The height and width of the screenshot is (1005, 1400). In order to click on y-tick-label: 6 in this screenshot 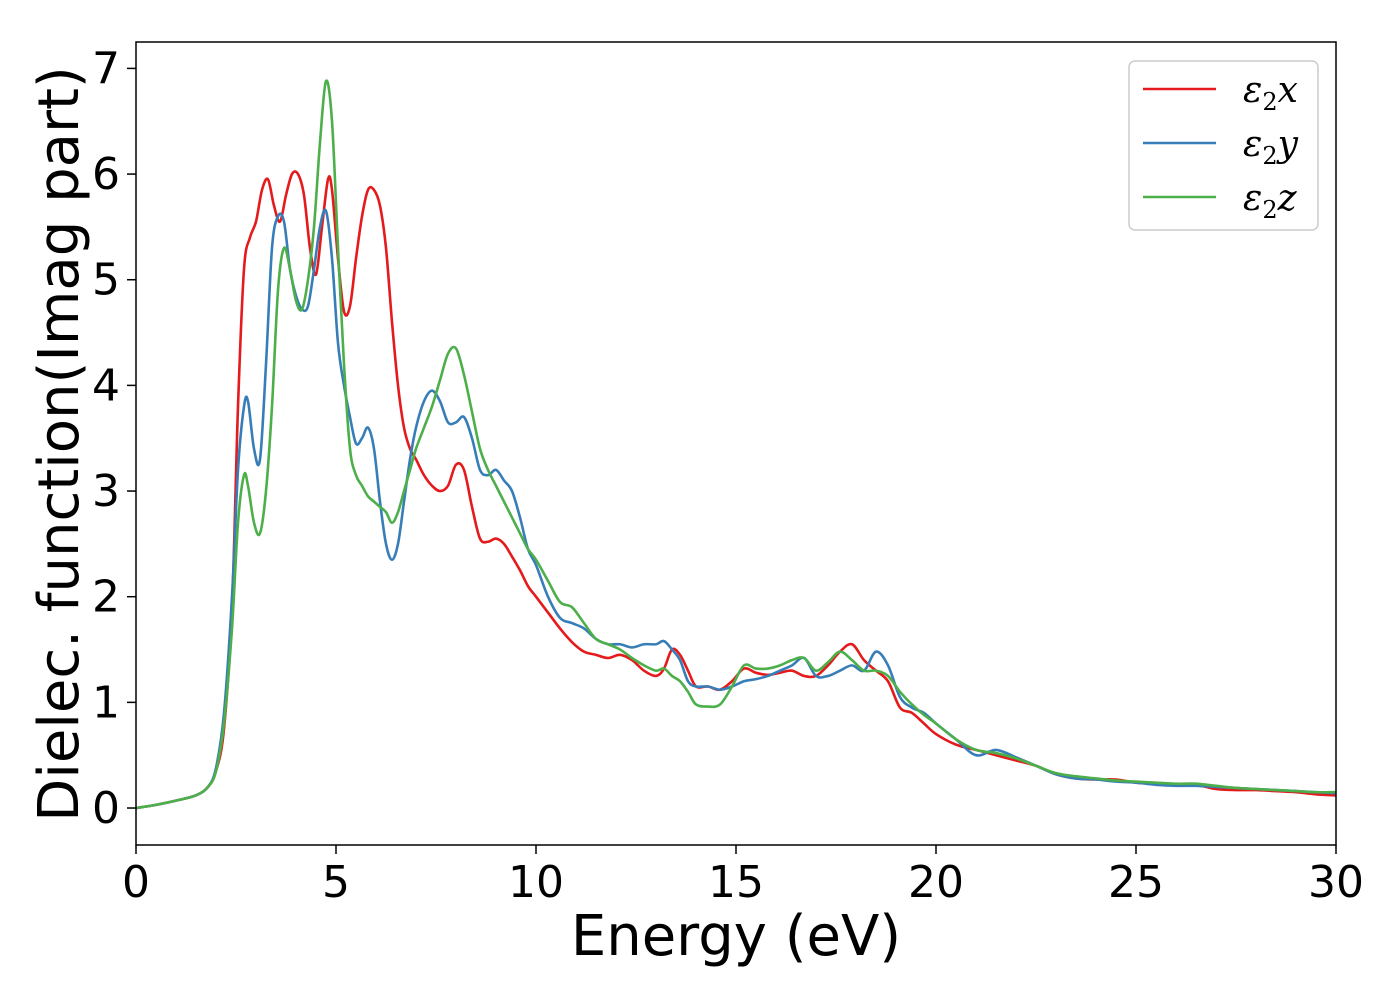, I will do `click(106, 174)`.